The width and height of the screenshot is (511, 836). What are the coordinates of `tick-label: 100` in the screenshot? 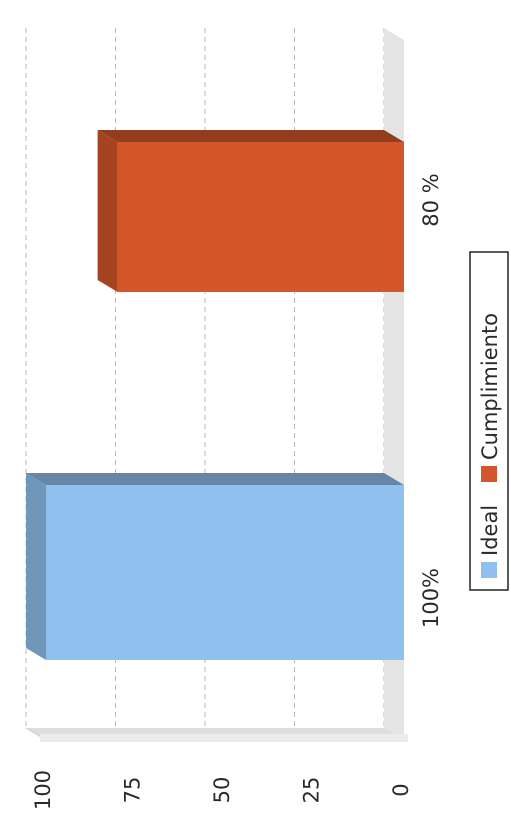 It's located at (43, 790).